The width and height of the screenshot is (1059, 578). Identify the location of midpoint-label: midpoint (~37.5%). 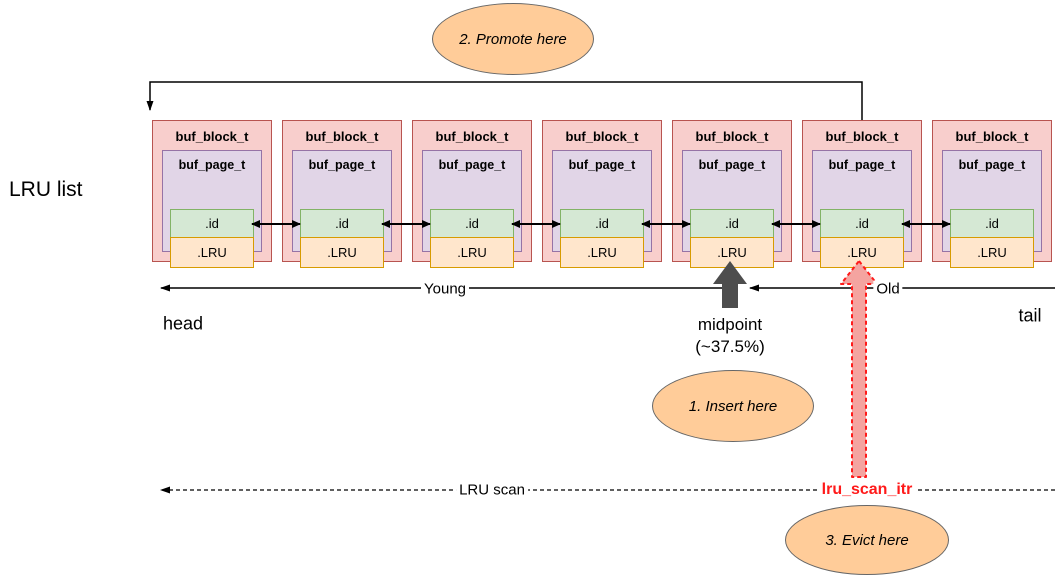
(729, 336).